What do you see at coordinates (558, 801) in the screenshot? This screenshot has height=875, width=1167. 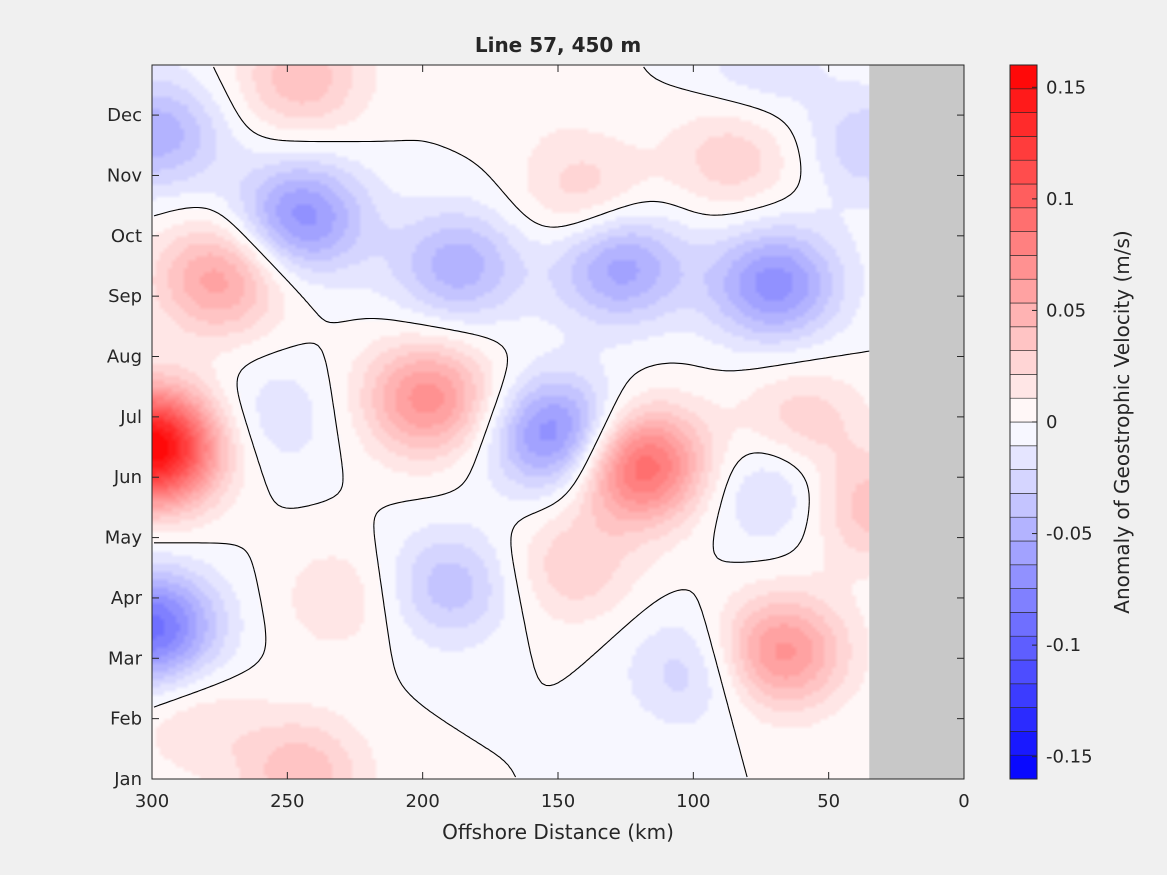 I see `x-tick-label: 150` at bounding box center [558, 801].